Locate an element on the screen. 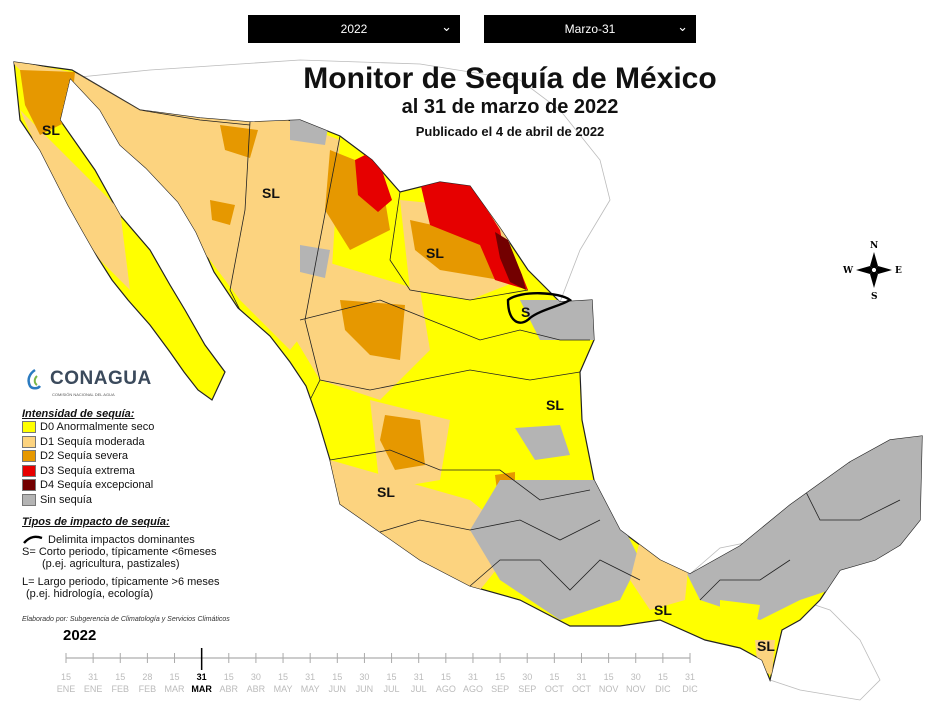  compass-west: W is located at coordinates (848, 271).